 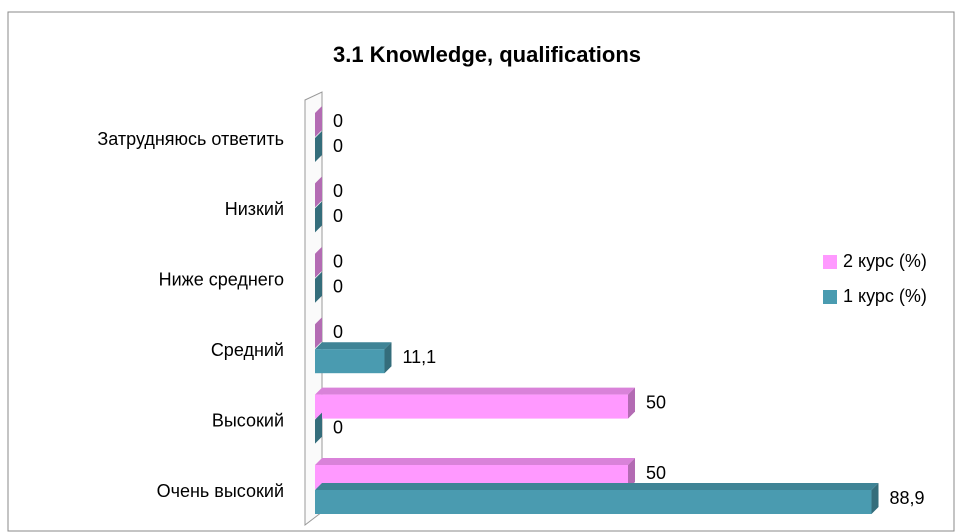 What do you see at coordinates (254, 209) in the screenshot?
I see `y-tick-label: Низкий` at bounding box center [254, 209].